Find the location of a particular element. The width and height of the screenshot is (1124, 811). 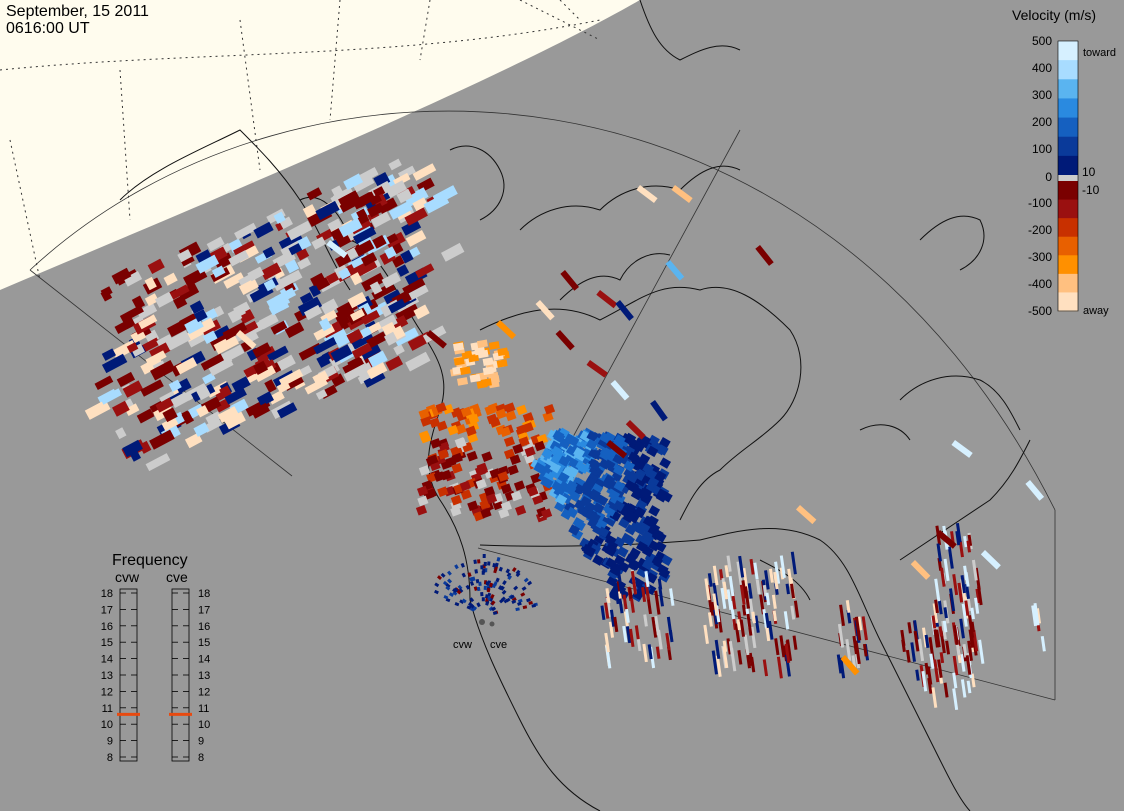

velocity-tick-label: 400 is located at coordinates (1042, 68).